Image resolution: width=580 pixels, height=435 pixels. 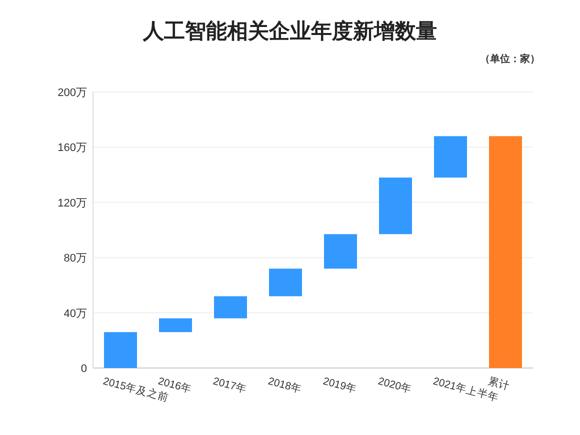 What do you see at coordinates (289, 31) in the screenshot?
I see `chart-title: 人工智能相关企业年度新增数量` at bounding box center [289, 31].